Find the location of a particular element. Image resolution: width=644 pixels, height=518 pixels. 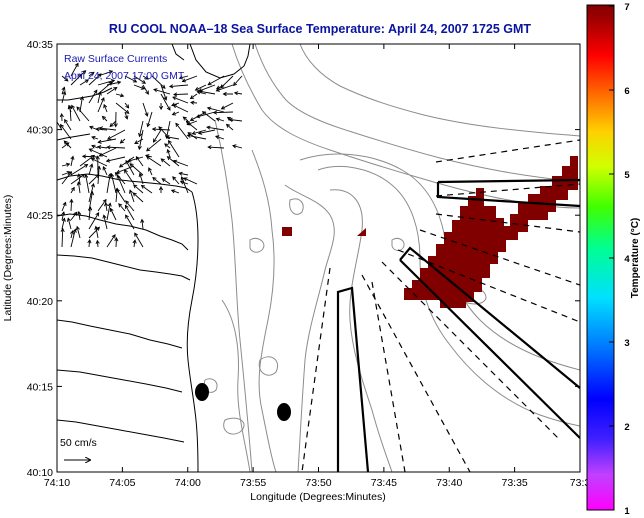

beam-middle is located at coordinates (489, 342).